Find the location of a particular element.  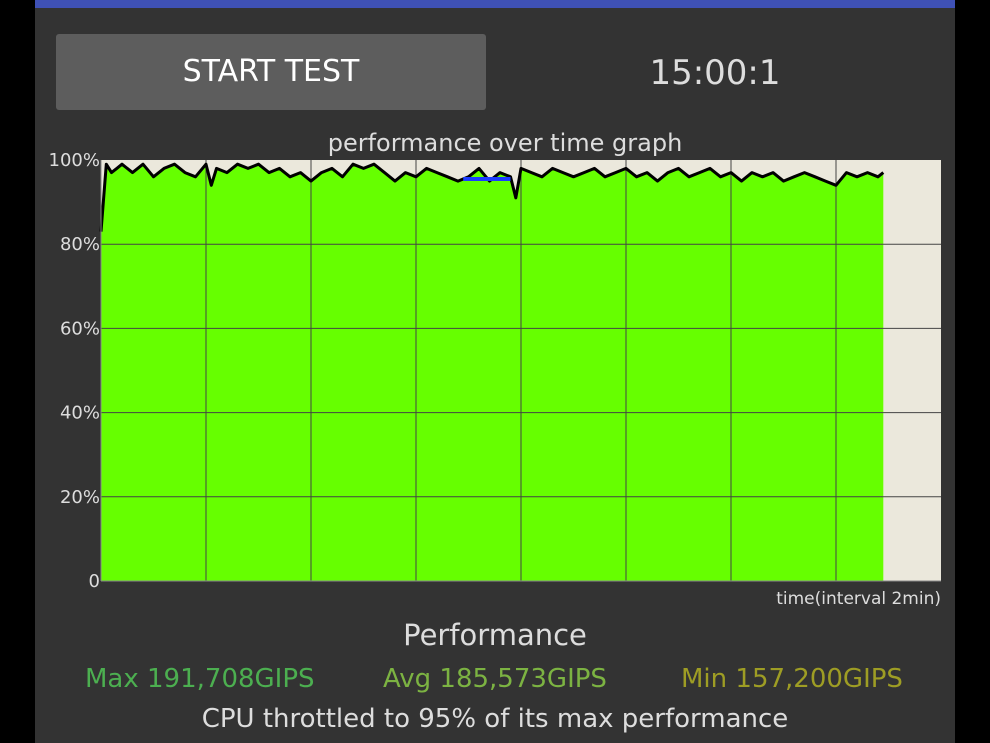

max-performance-stat: Max 191,708GIPS is located at coordinates (200, 679).